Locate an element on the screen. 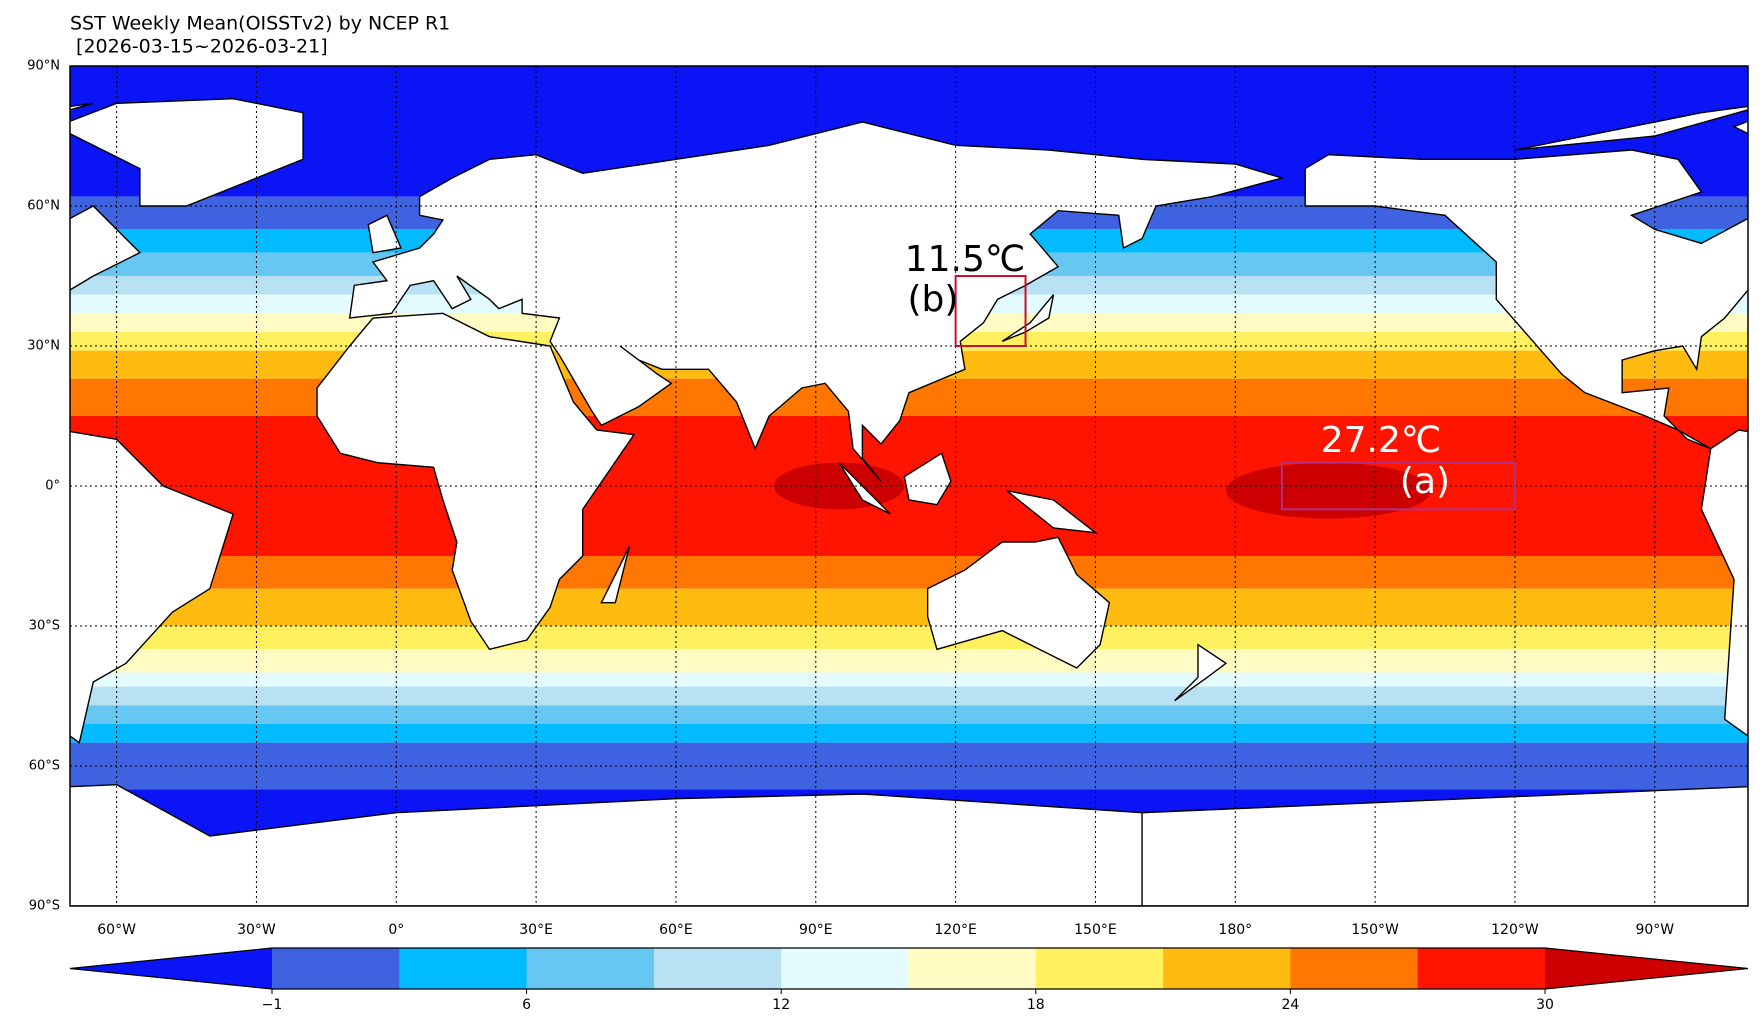 The height and width of the screenshot is (1030, 1763). lon-tick-label: 30°W is located at coordinates (256, 930).